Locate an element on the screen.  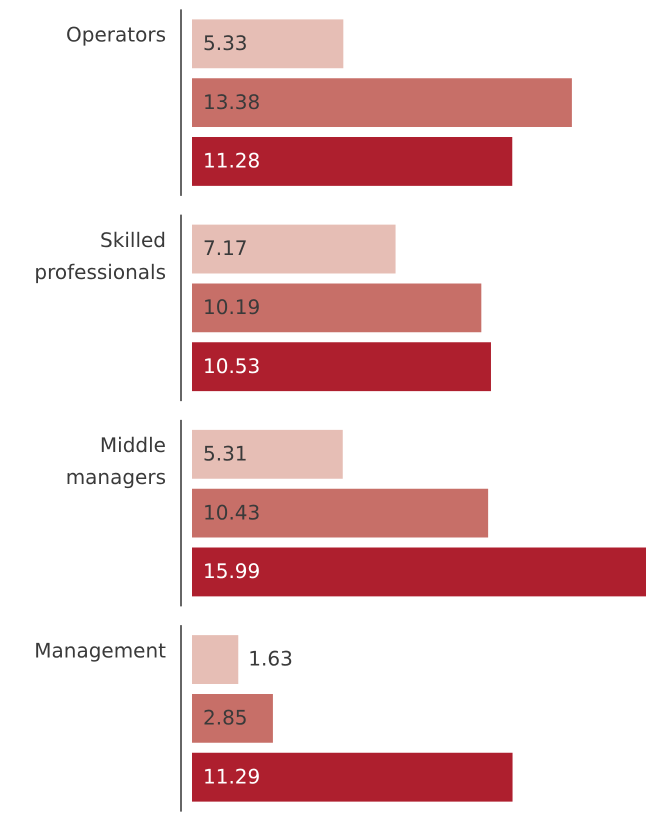
data-label: 1.63 is located at coordinates (270, 658).